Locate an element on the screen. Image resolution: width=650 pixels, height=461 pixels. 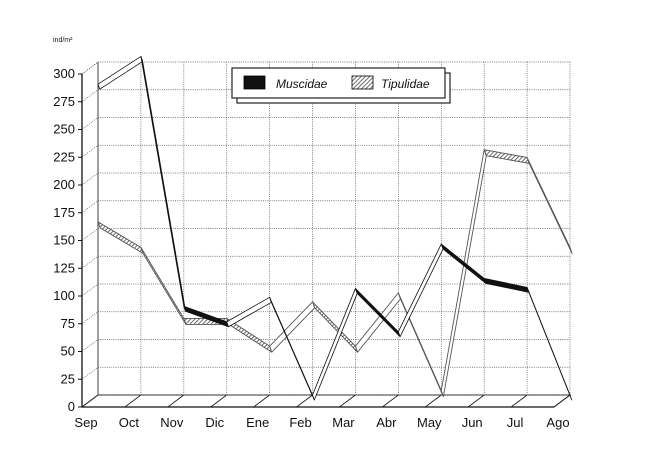
chart-floor-plane is located at coordinates (326, 401).